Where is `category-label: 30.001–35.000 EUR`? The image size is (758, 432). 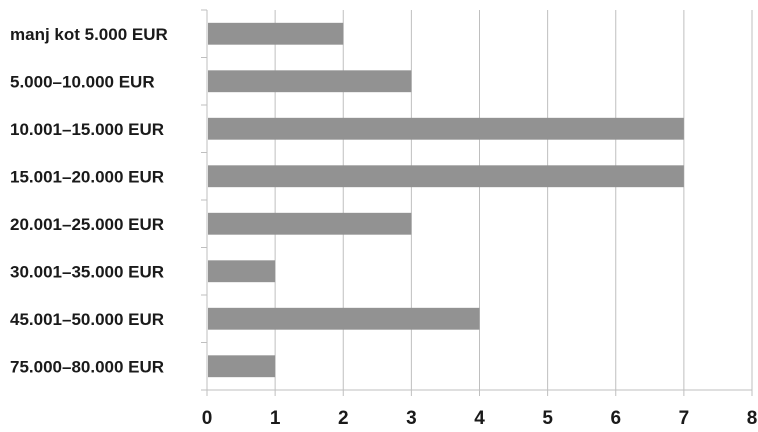 category-label: 30.001–35.000 EUR is located at coordinates (87, 271).